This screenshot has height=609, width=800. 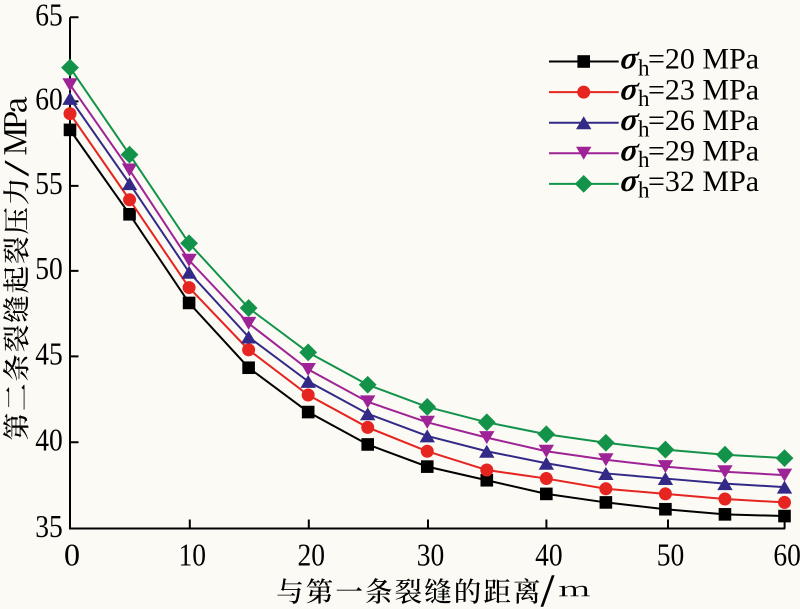 What do you see at coordinates (49, 183) in the screenshot?
I see `svg-text: 55` at bounding box center [49, 183].